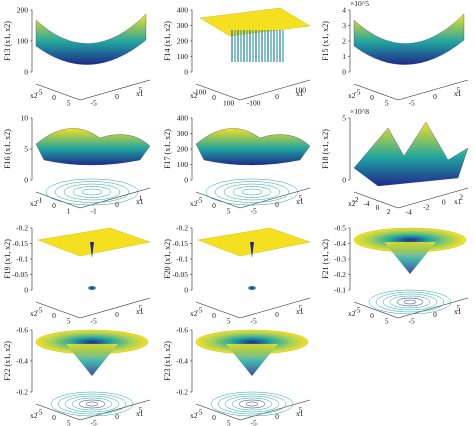 Image resolution: width=474 pixels, height=426 pixels. What do you see at coordinates (92, 288) in the screenshot?
I see `contour-dot` at bounding box center [92, 288].